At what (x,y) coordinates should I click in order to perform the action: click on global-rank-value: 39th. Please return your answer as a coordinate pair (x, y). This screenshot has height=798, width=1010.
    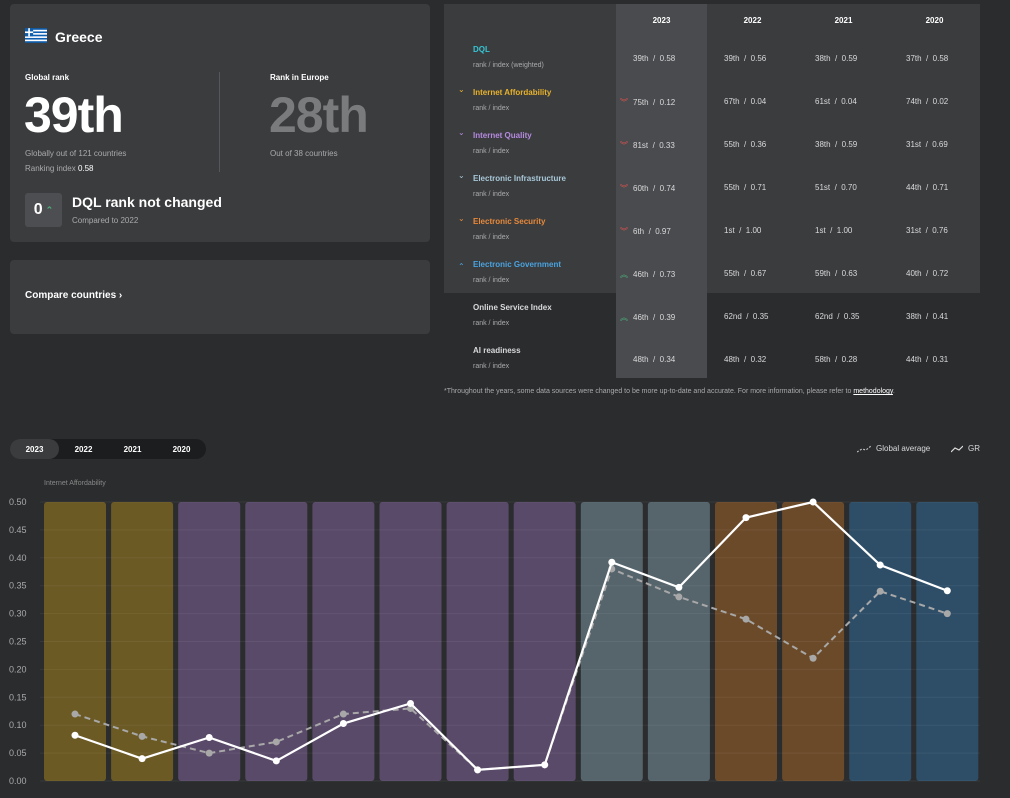
    Looking at the image, I should click on (74, 115).